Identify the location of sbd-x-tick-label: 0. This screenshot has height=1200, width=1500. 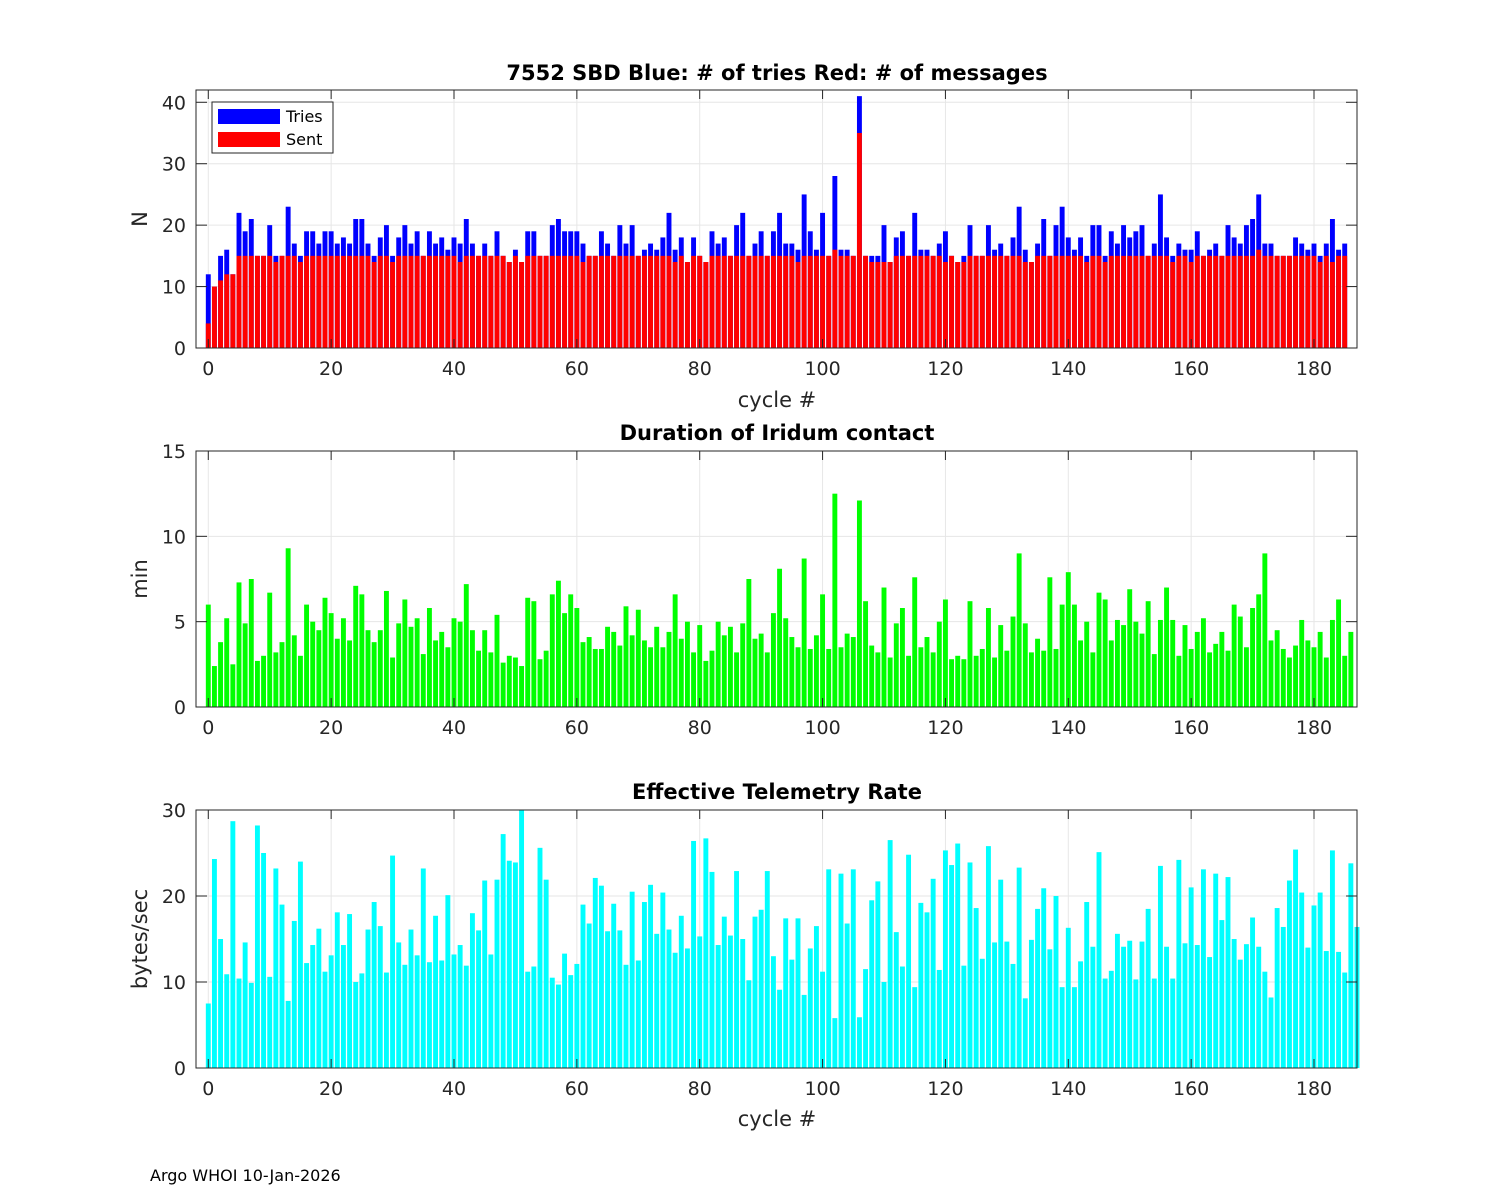
(208, 369).